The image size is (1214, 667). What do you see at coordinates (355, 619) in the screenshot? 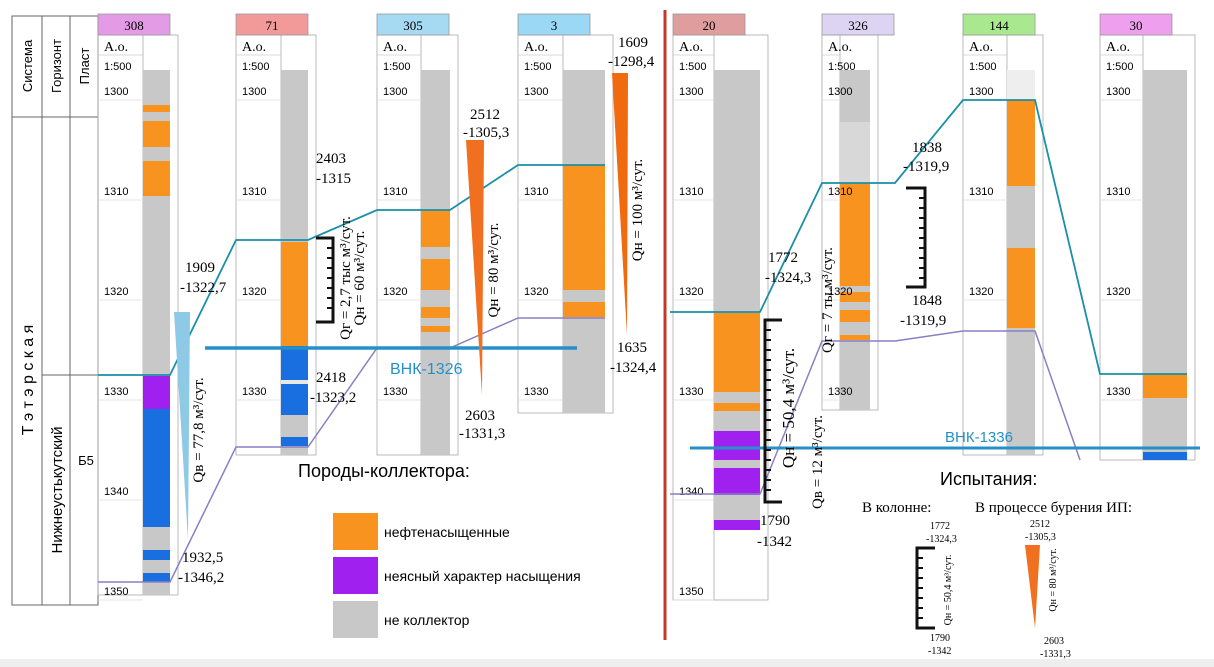
I see `legend-swatch` at bounding box center [355, 619].